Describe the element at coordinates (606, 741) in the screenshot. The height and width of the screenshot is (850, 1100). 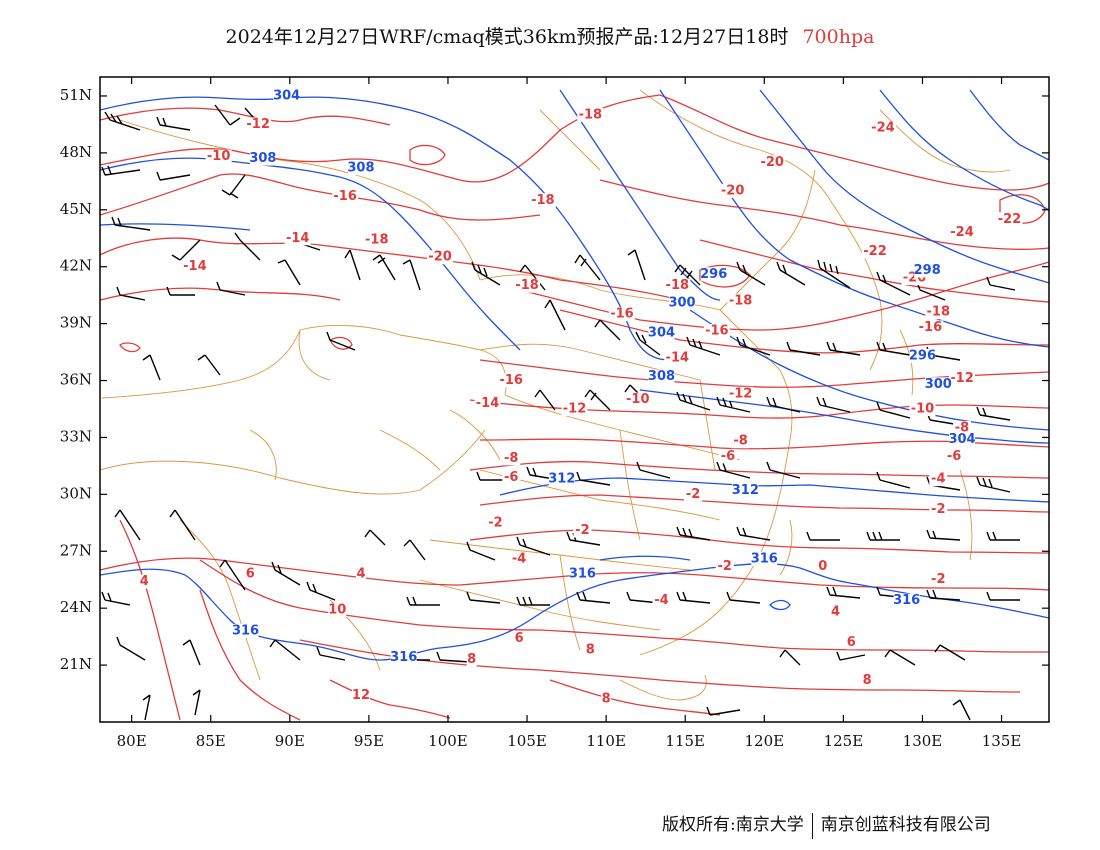
I see `x-tick-label: 110E` at that location.